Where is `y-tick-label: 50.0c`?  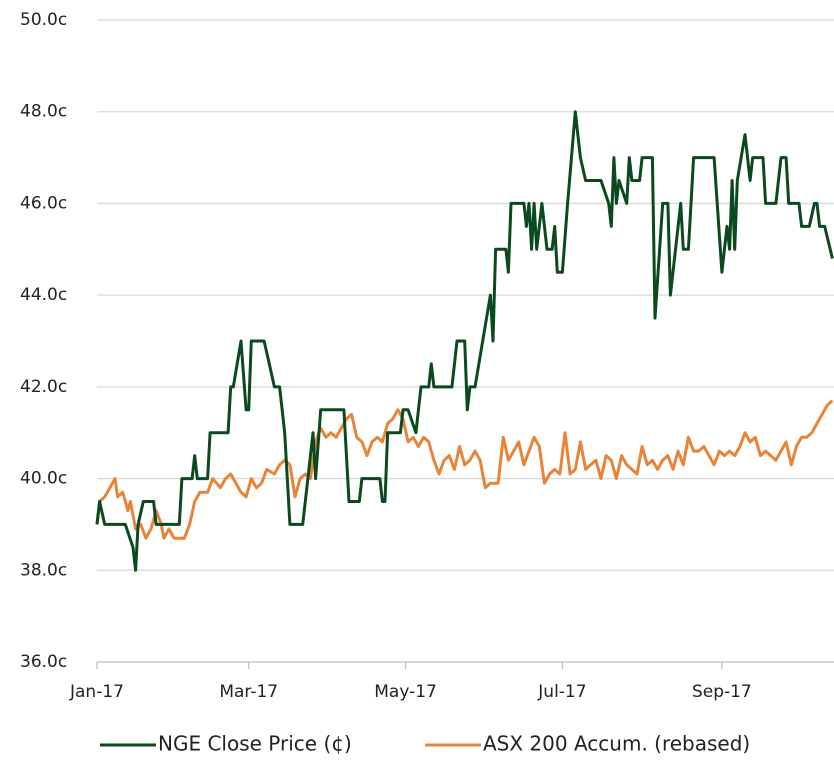 y-tick-label: 50.0c is located at coordinates (43, 20).